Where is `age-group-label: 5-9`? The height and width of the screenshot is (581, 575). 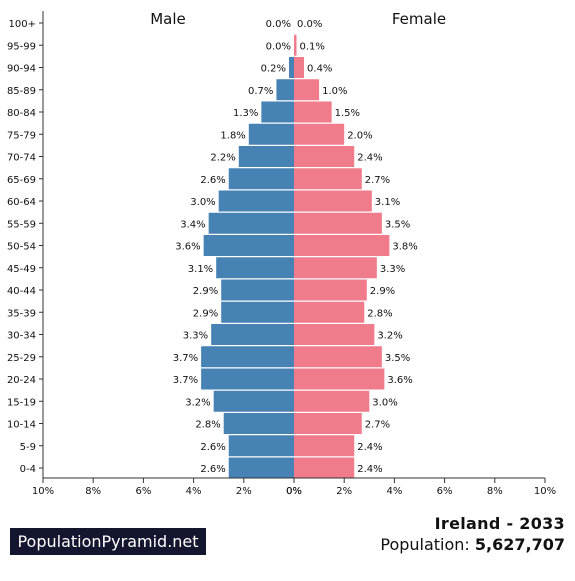
age-group-label: 5-9 is located at coordinates (28, 447).